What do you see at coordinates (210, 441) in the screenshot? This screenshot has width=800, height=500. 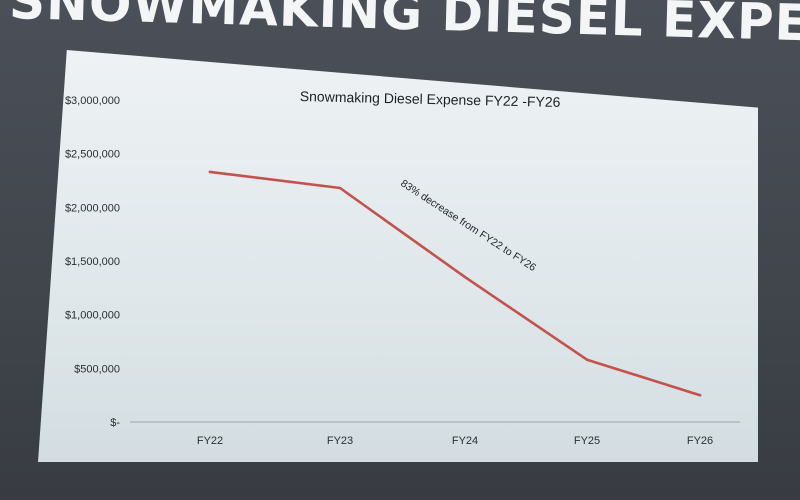 I see `x-tick-label: FY22` at bounding box center [210, 441].